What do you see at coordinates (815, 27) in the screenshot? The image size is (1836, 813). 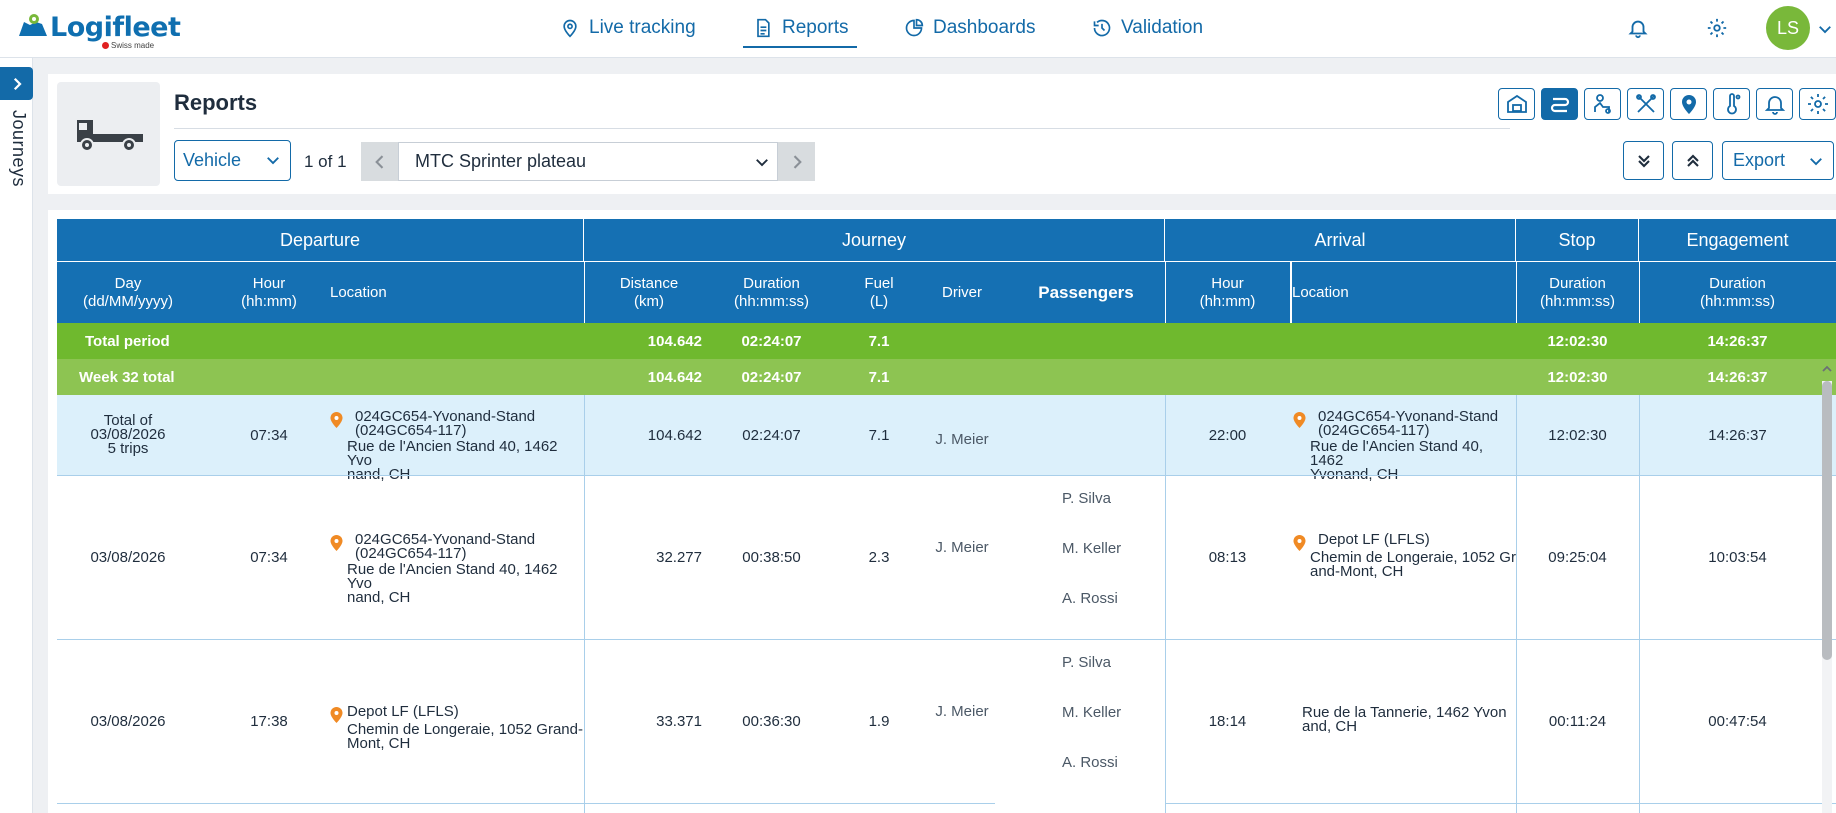 I see `nav-label: Reports` at bounding box center [815, 27].